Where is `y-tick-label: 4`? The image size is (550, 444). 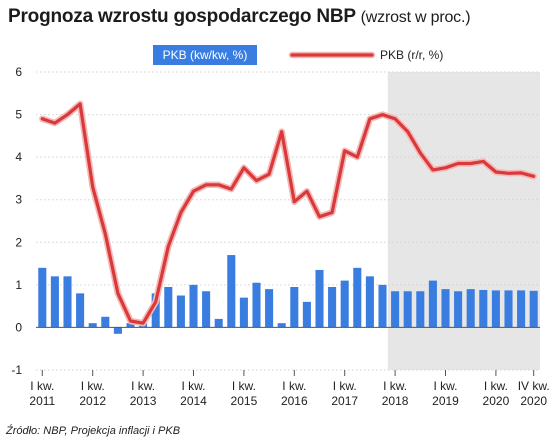
y-tick-label: 4 is located at coordinates (18, 157).